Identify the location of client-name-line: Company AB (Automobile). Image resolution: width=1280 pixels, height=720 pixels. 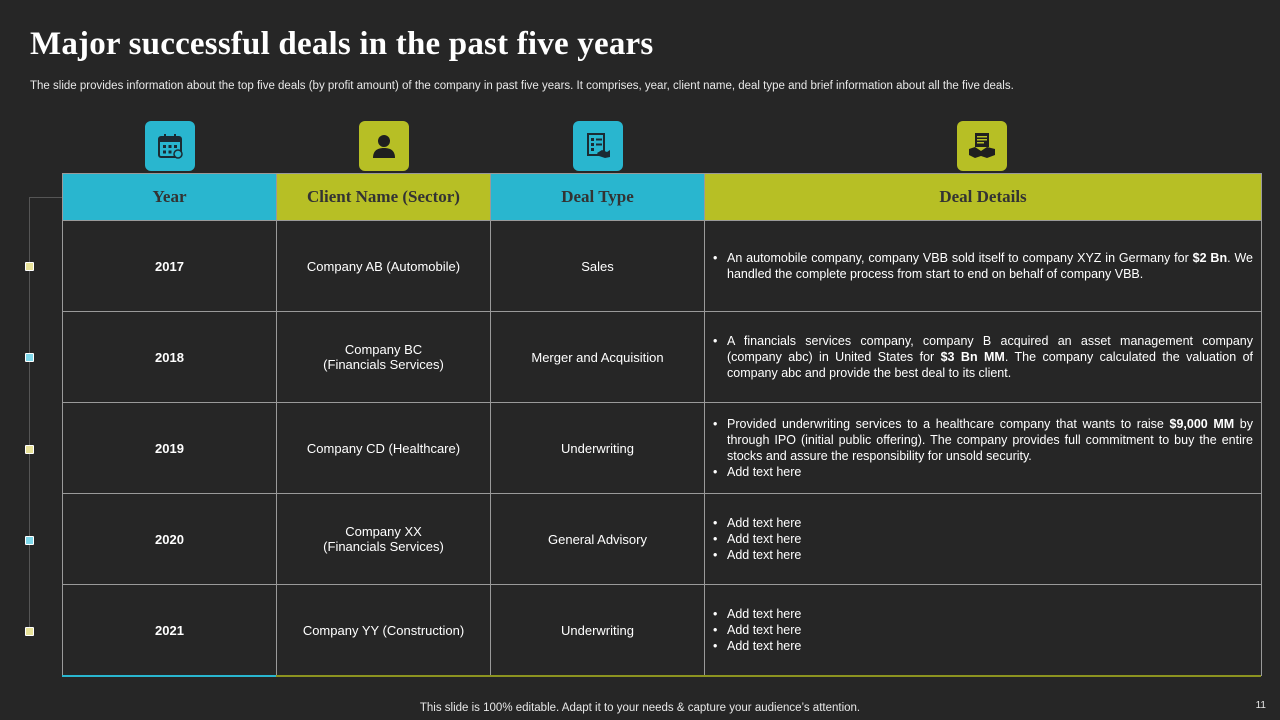
(383, 266).